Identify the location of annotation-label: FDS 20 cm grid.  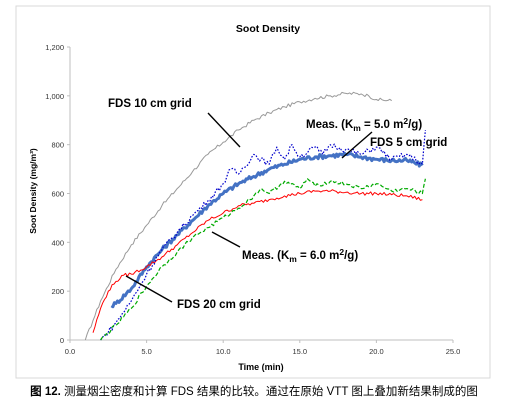
(219, 305).